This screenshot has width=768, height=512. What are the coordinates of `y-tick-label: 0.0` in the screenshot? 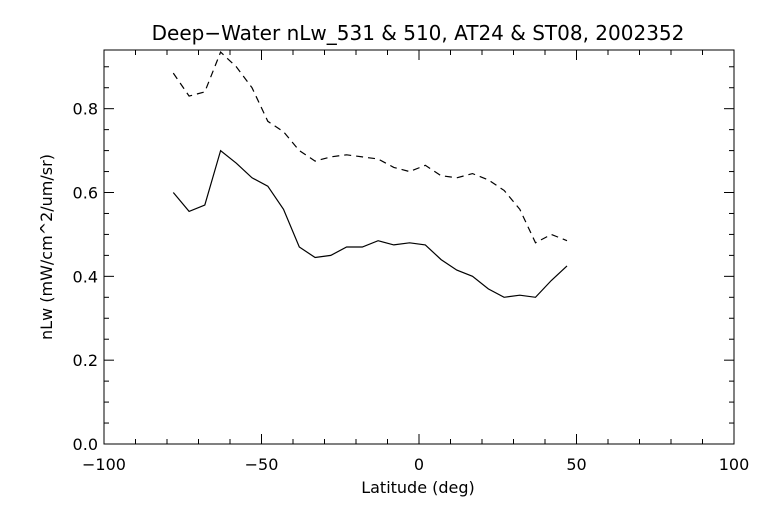 It's located at (85, 444).